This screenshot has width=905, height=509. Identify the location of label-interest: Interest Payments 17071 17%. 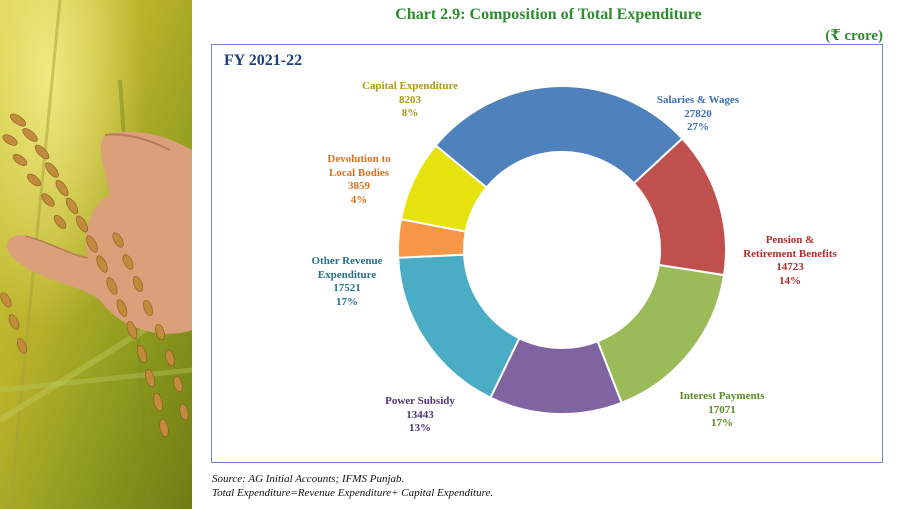
(722, 410).